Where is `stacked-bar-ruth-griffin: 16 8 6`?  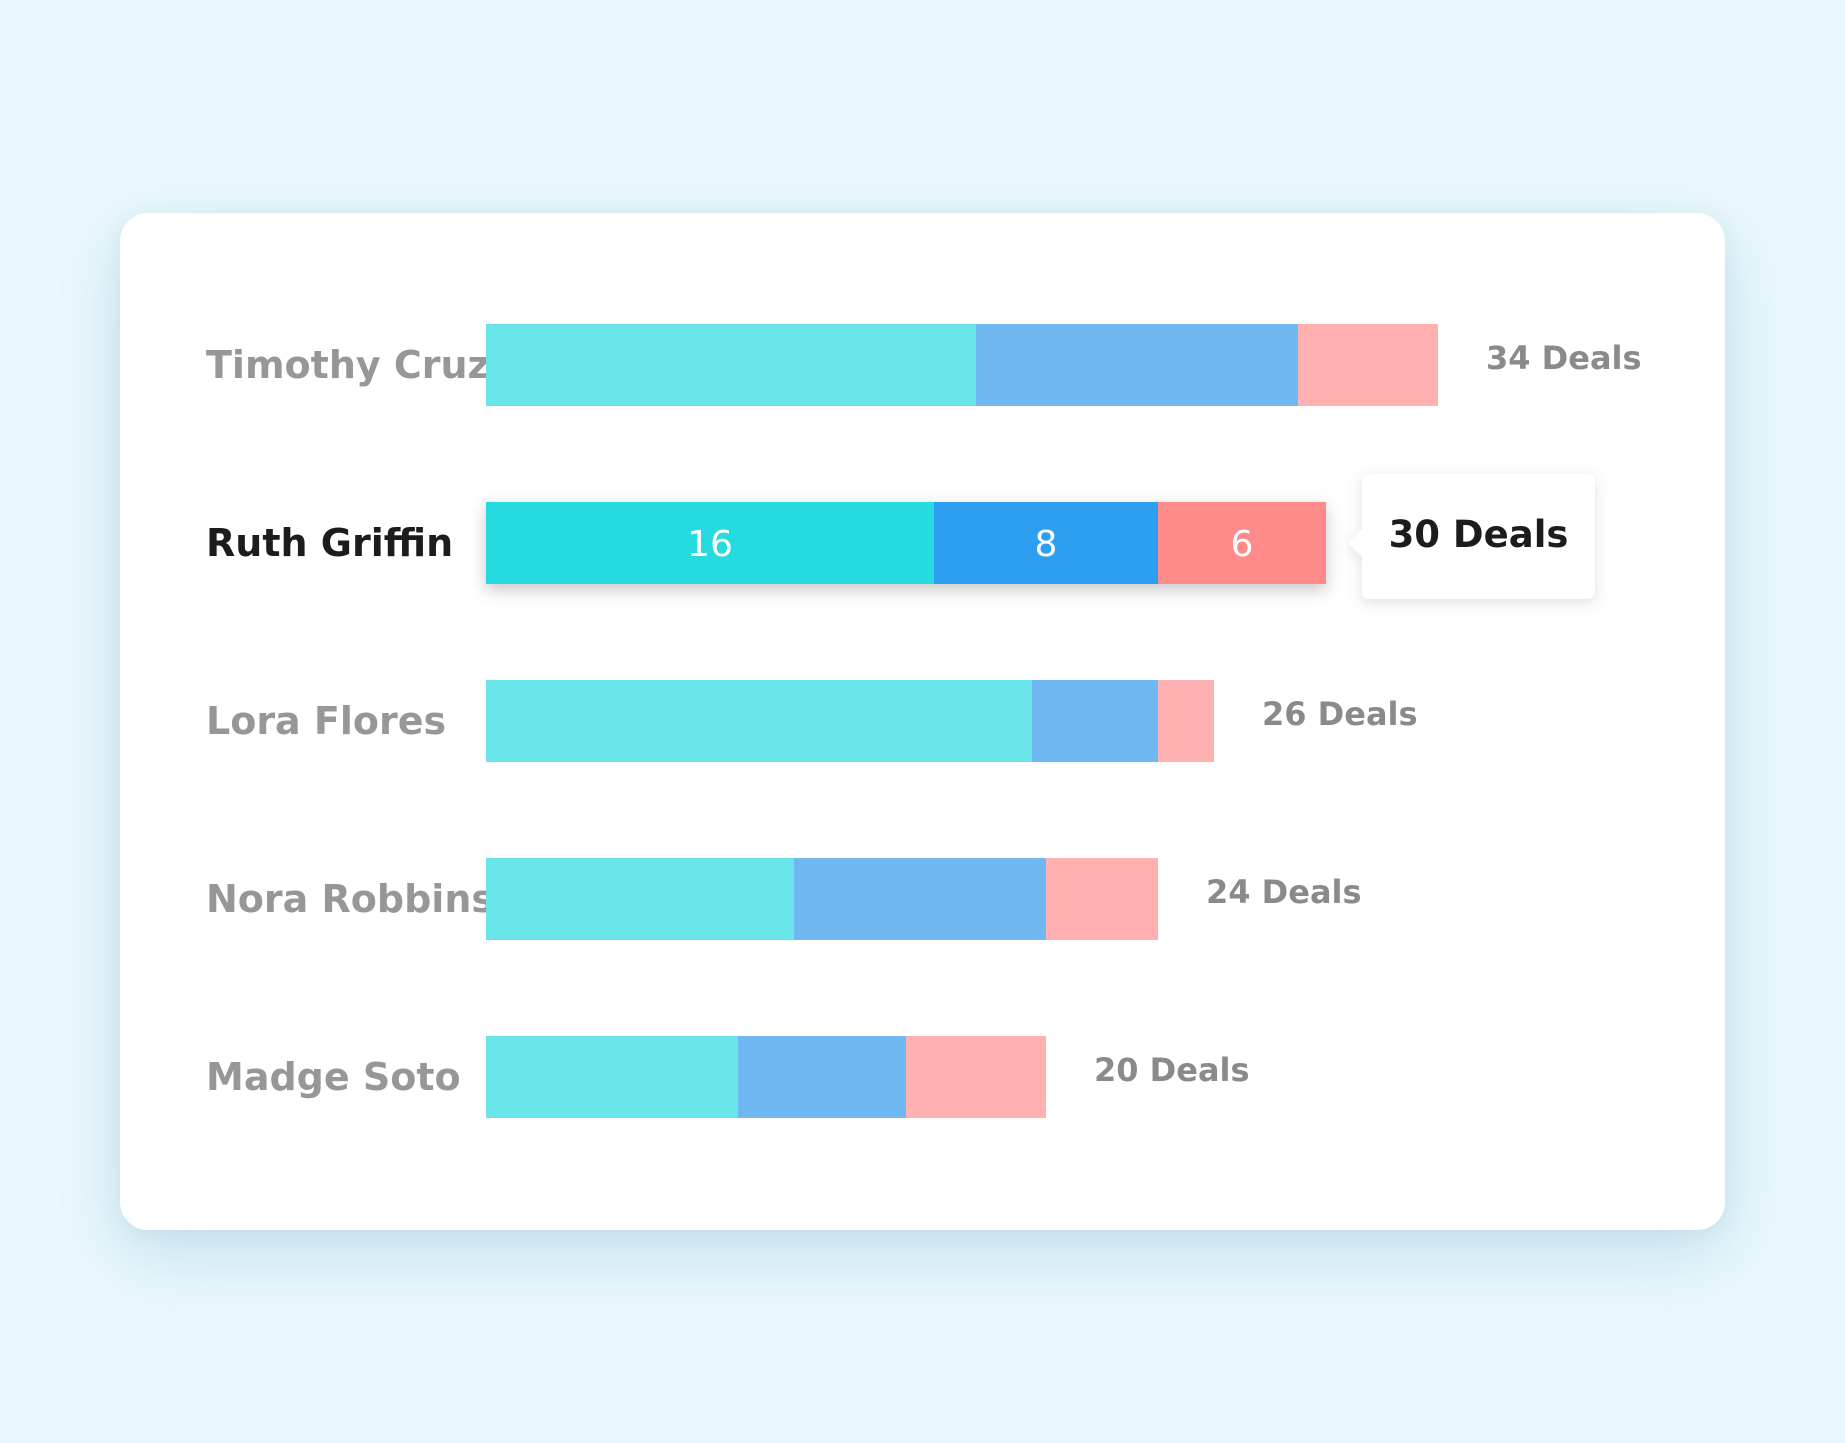 stacked-bar-ruth-griffin: 16 8 6 is located at coordinates (906, 543).